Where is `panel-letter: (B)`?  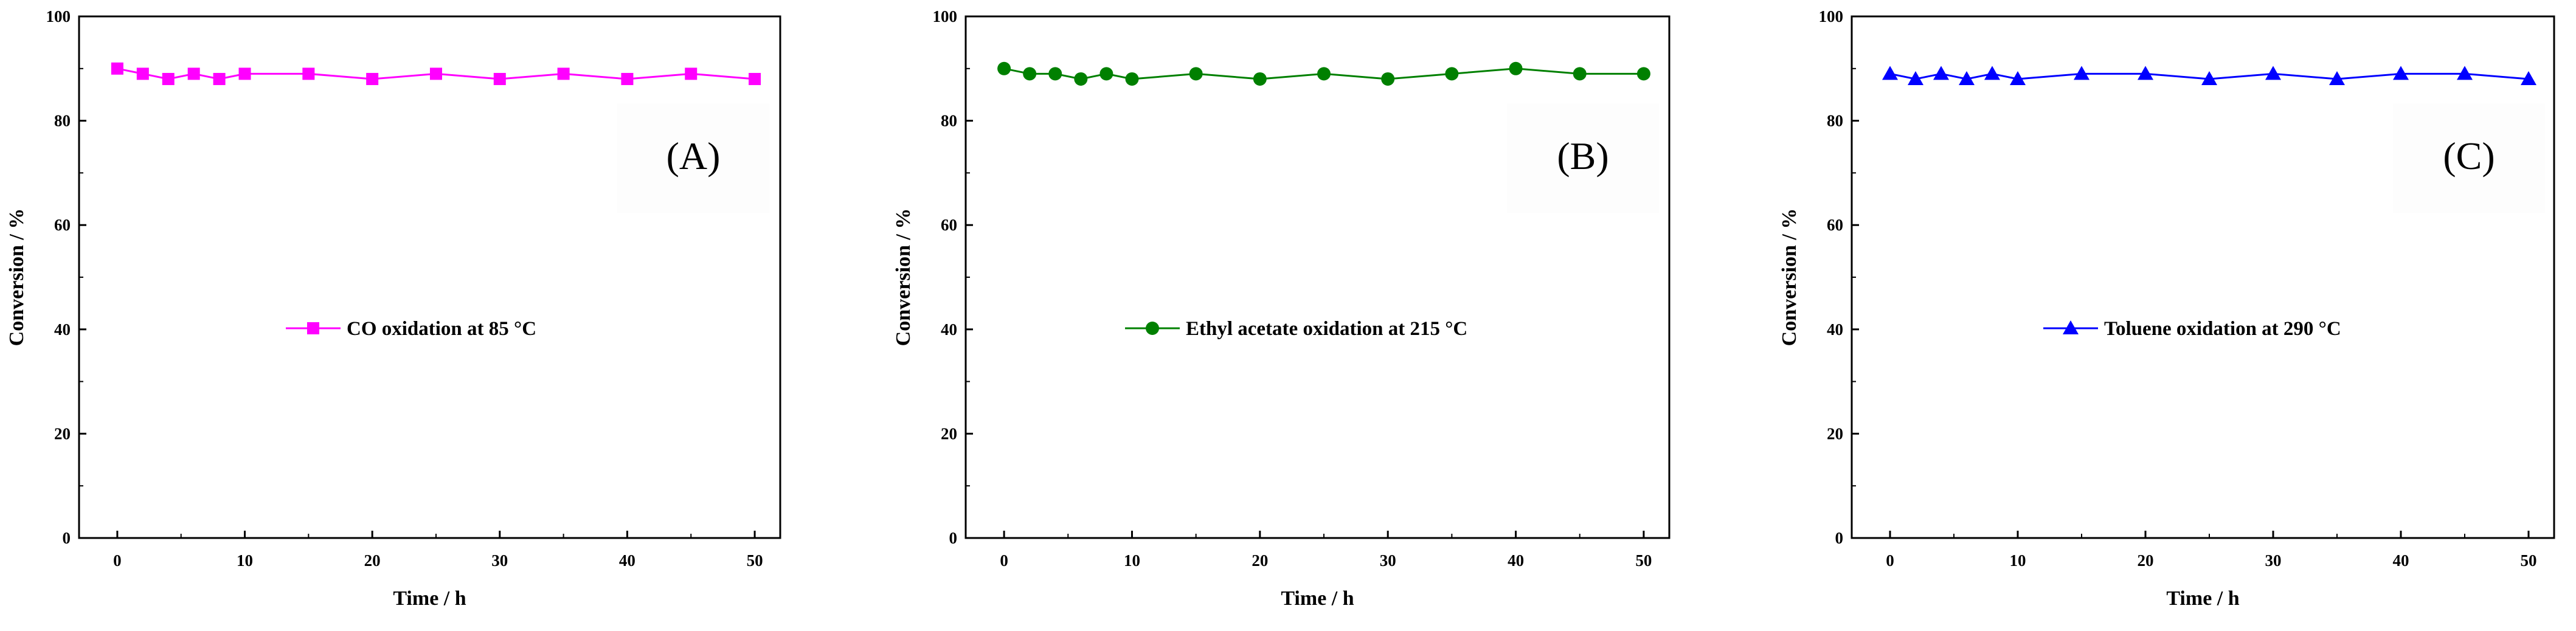 panel-letter: (B) is located at coordinates (1582, 156).